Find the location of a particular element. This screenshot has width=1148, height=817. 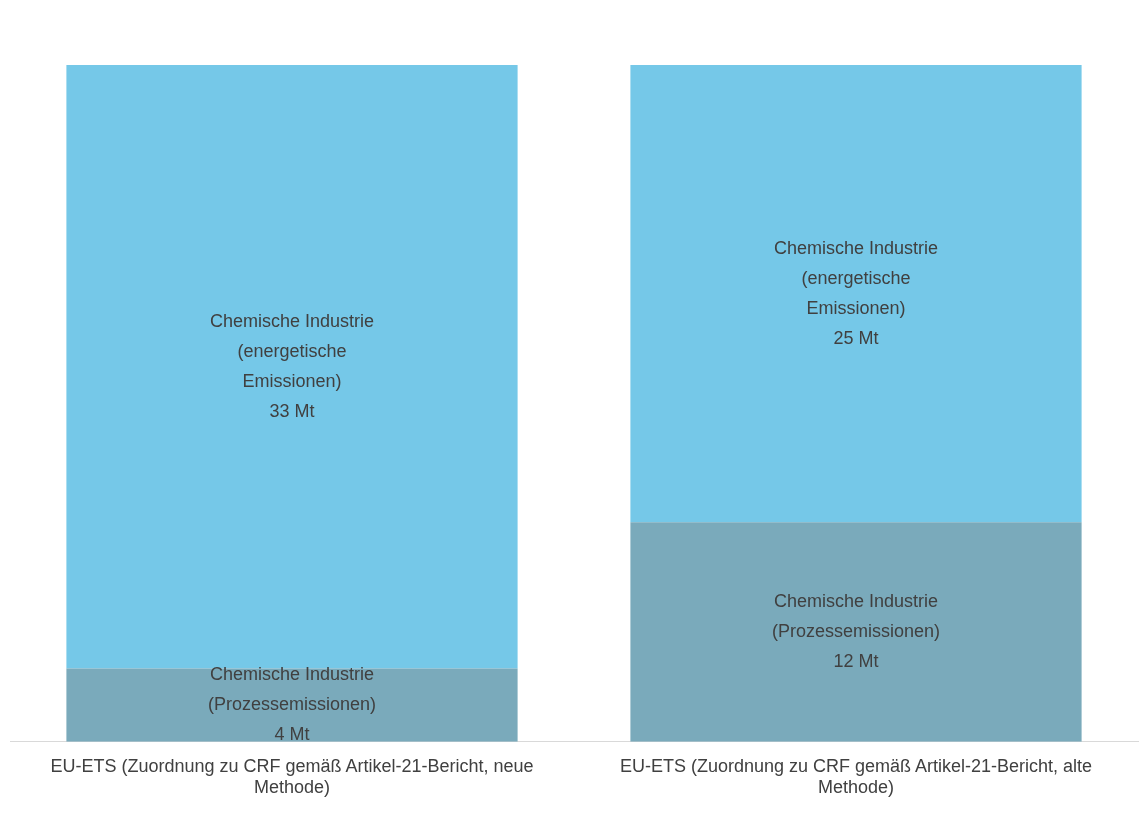

data-label: 12 Mt is located at coordinates (856, 661).